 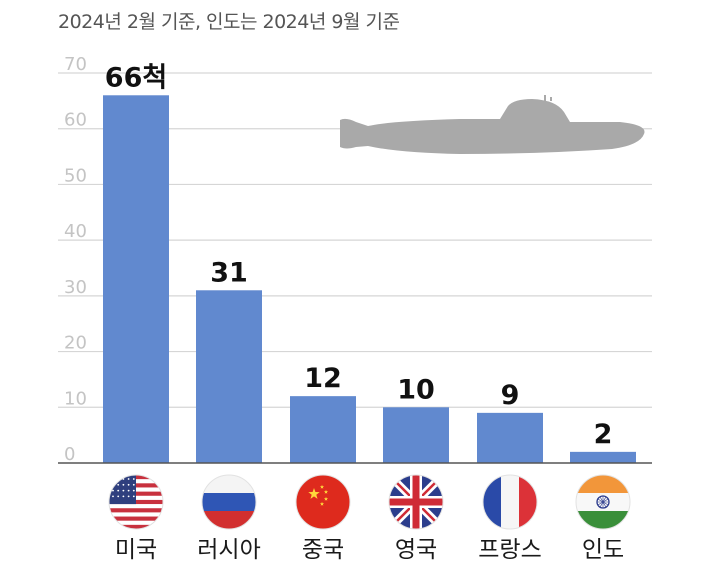 What do you see at coordinates (416, 389) in the screenshot?
I see `data-label: 10` at bounding box center [416, 389].